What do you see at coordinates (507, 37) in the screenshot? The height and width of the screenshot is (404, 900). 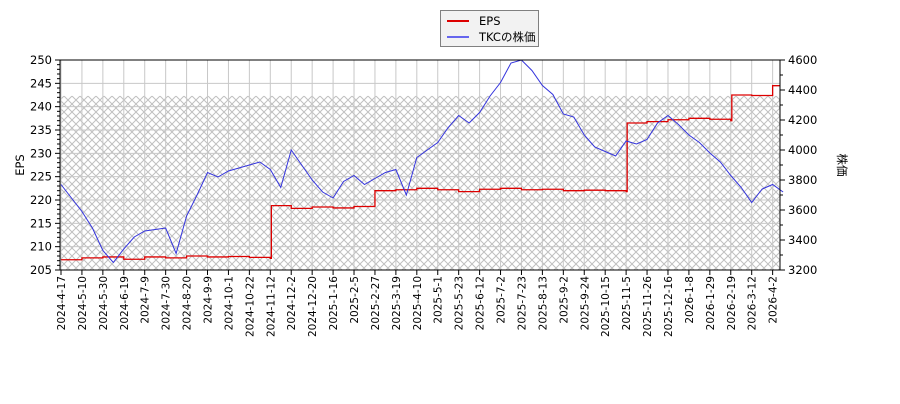 I see `legend-label-price: TKCの株価` at bounding box center [507, 37].